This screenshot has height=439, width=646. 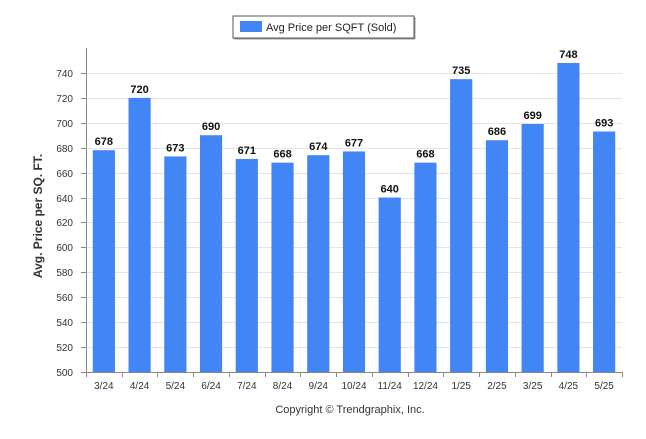 I want to click on legend: Avg Price per SQFT (Sold), so click(x=324, y=27).